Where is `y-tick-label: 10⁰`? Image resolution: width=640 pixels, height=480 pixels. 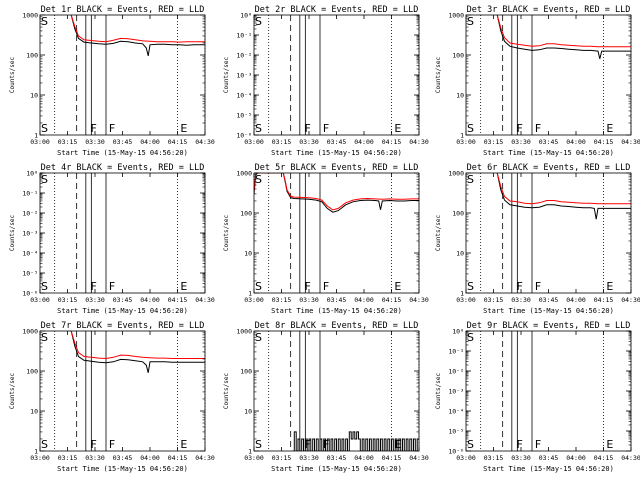 y-tick-label: 10⁰ is located at coordinates (32, 174).